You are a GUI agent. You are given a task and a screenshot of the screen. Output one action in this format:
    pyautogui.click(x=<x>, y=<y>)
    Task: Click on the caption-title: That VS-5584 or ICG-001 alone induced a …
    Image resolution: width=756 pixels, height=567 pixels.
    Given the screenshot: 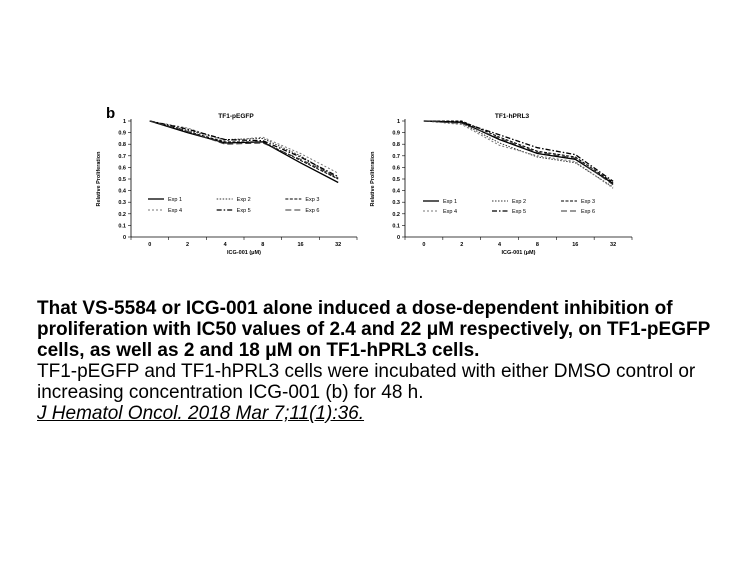 What is the action you would take?
    pyautogui.click(x=373, y=329)
    